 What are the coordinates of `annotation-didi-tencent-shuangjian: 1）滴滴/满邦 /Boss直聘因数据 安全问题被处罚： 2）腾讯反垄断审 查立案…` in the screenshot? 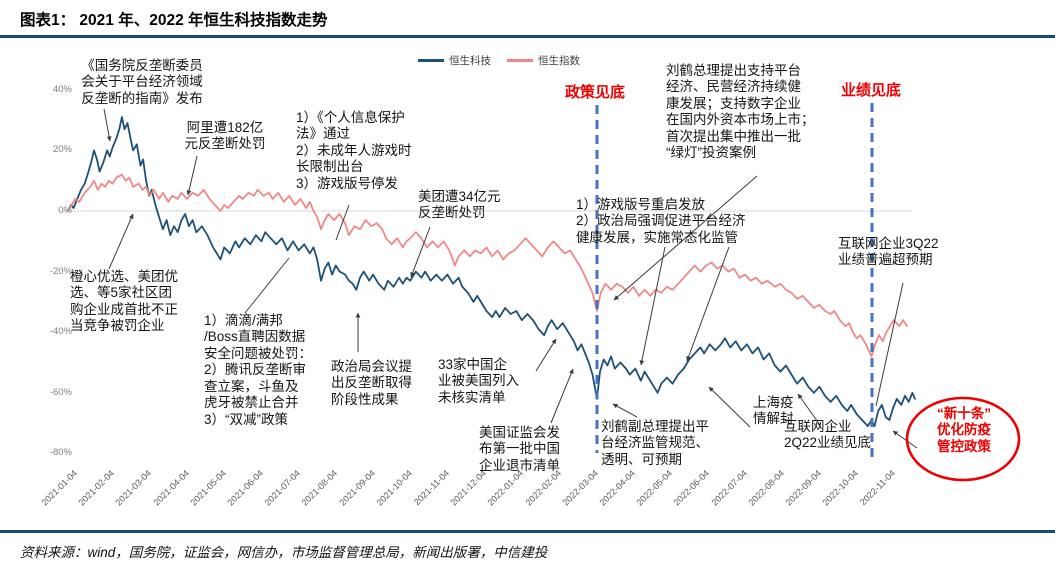 It's located at (258, 370).